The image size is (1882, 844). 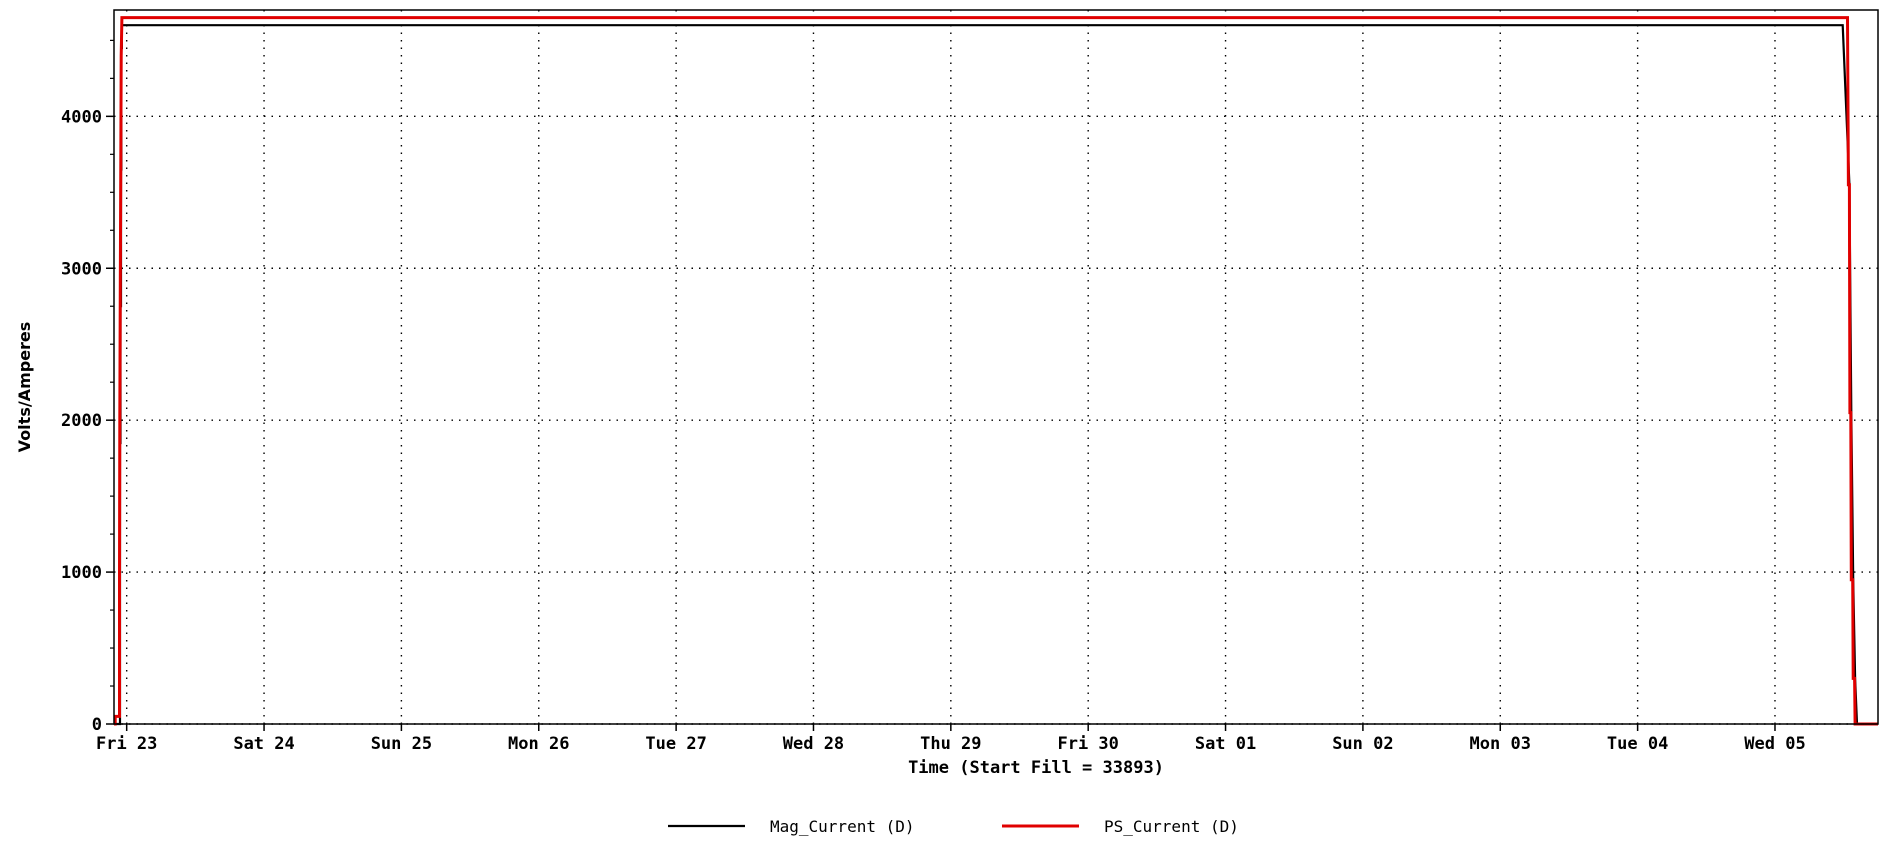 I want to click on y-tick-label: 4000, so click(x=81, y=117).